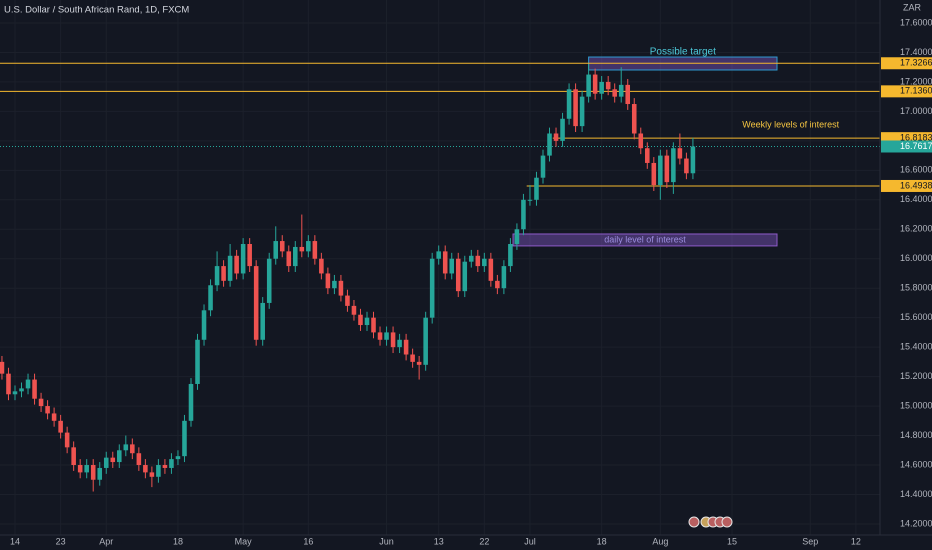 This screenshot has width=932, height=550. Describe the element at coordinates (916, 170) in the screenshot. I see `y-tick-label: 16.60000` at that location.